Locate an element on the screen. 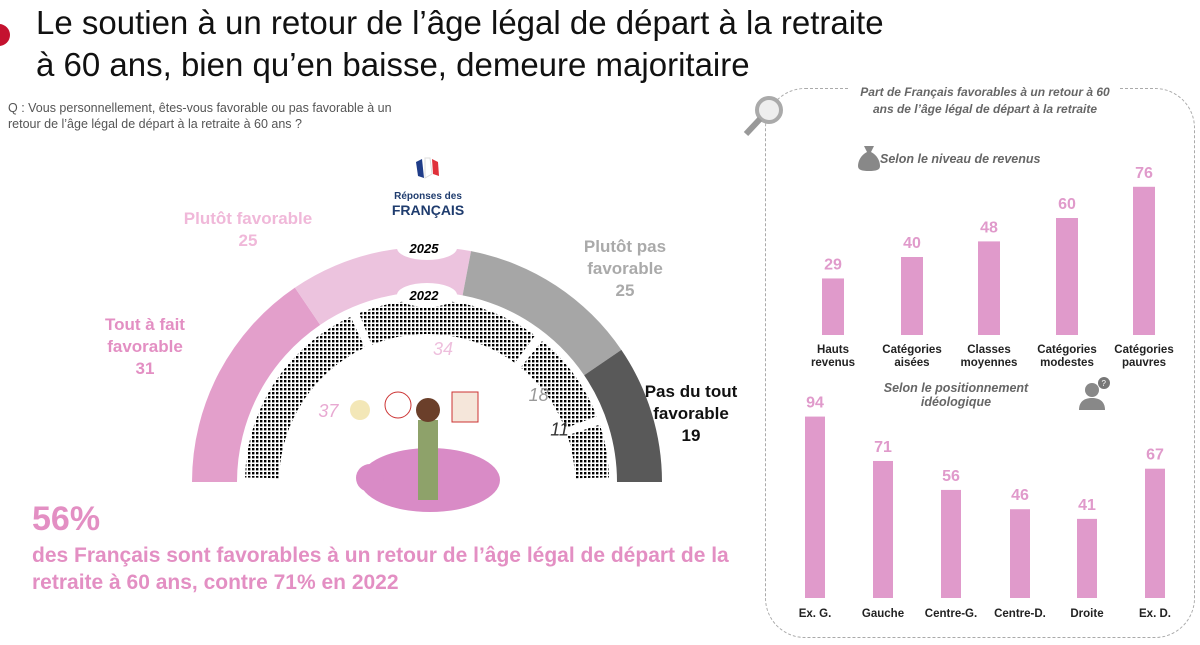 The image size is (1200, 645). value-2022: 11 is located at coordinates (559, 430).